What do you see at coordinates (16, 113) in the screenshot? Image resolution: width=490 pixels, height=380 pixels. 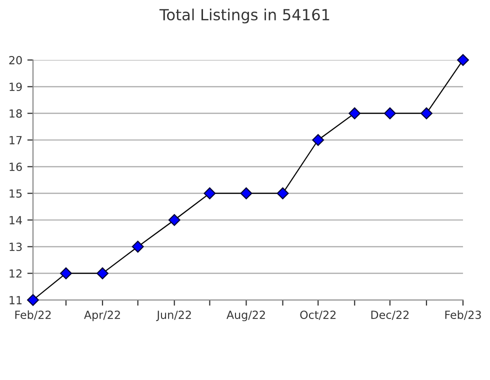 I see `y-tick-label: 18` at bounding box center [16, 113].